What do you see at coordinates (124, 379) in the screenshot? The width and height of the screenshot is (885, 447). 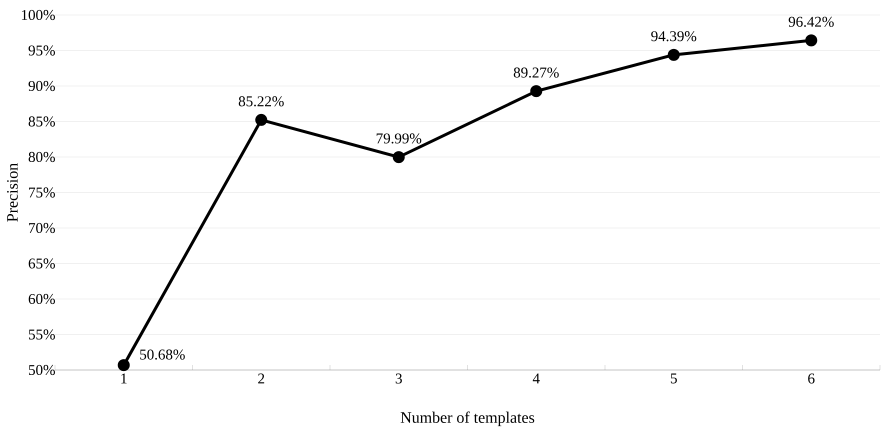 I see `x-tick-label: 1` at bounding box center [124, 379].